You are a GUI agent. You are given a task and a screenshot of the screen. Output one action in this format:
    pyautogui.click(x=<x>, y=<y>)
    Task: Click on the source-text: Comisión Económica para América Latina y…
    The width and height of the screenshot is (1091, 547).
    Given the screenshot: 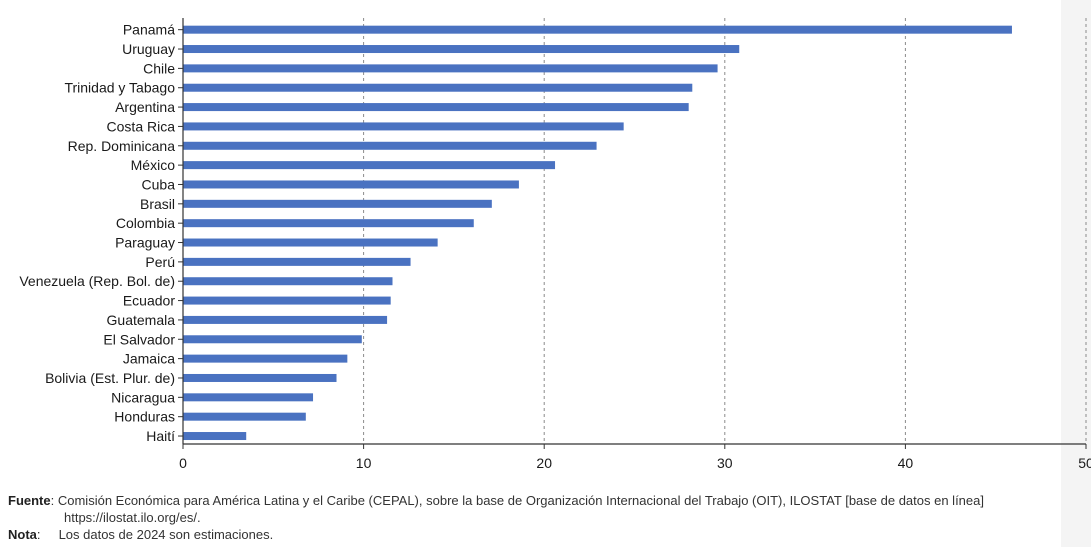 What is the action you would take?
    pyautogui.click(x=520, y=500)
    